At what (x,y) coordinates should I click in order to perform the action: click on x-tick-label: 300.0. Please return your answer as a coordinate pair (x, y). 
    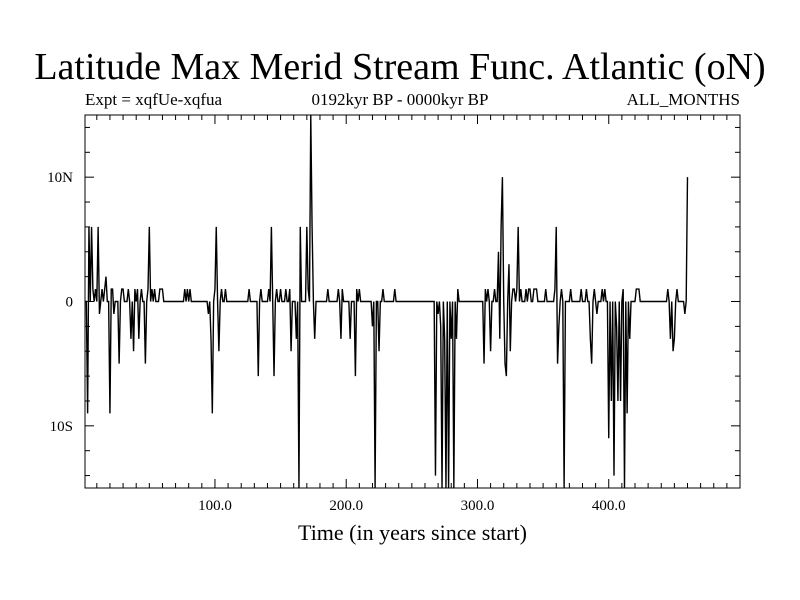
    Looking at the image, I should click on (478, 506).